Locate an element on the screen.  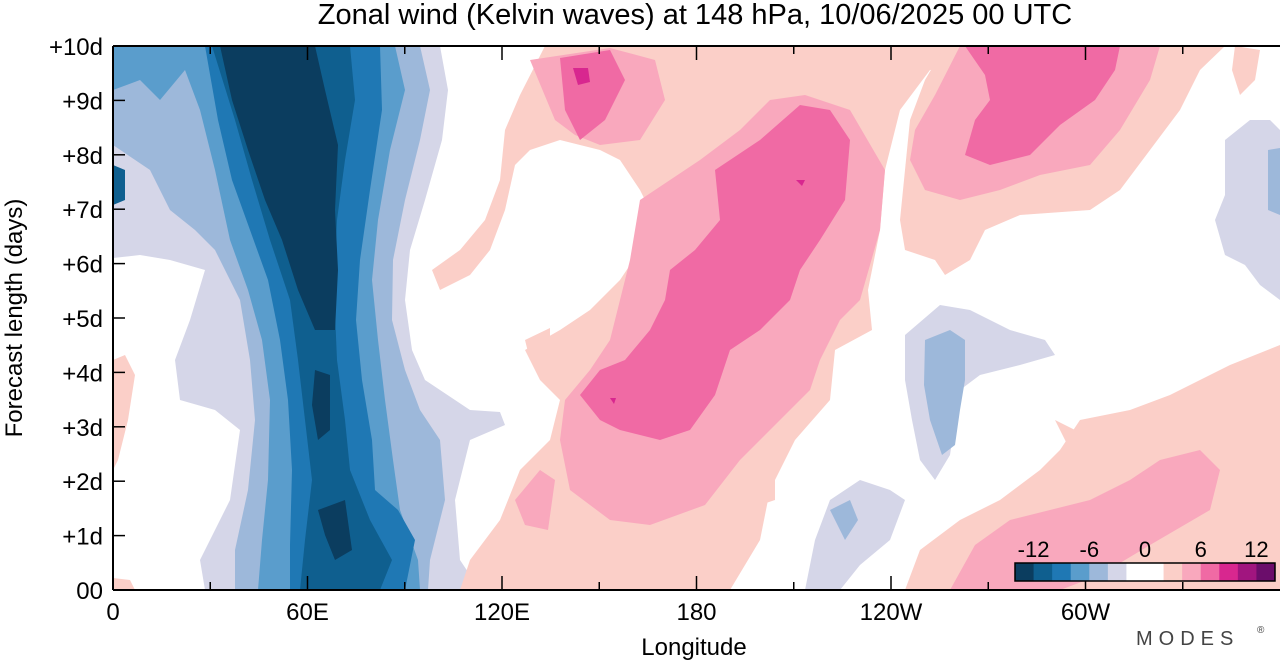
x-tick-label: 0 is located at coordinates (112, 612).